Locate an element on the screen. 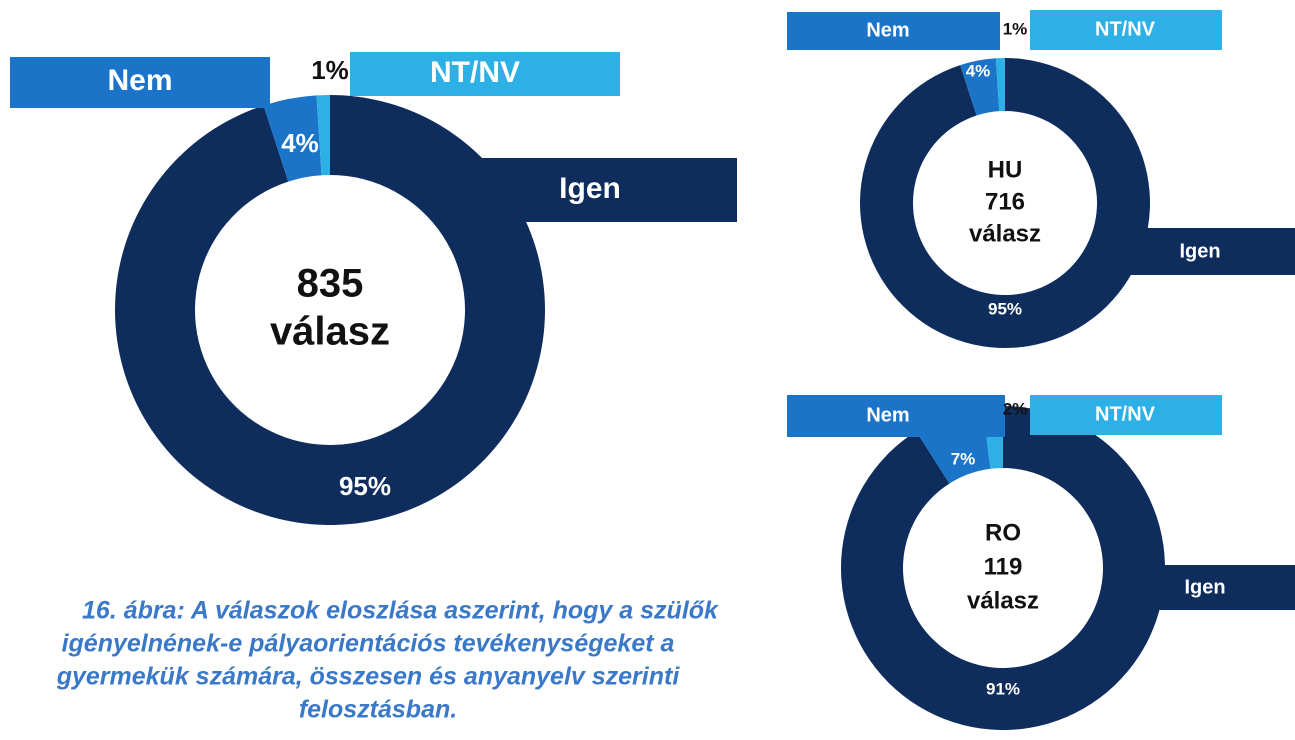 This screenshot has height=740, width=1295. caption: felosztásban. is located at coordinates (378, 710).